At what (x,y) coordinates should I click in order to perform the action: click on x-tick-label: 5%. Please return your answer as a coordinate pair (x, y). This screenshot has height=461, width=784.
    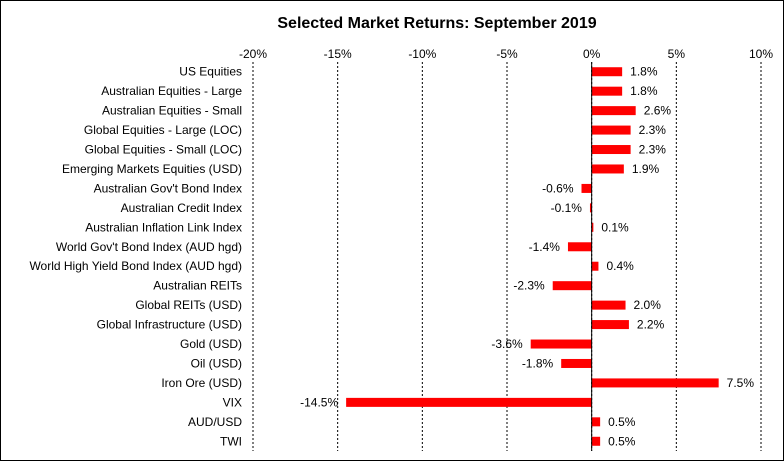
    Looking at the image, I should click on (677, 54).